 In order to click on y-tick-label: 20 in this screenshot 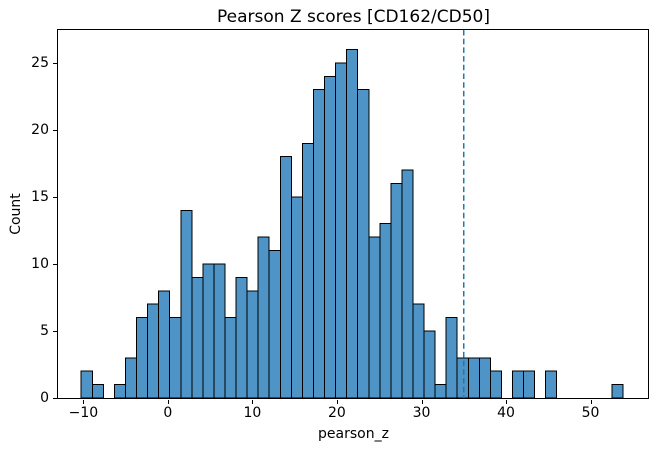, I will do `click(40, 129)`.